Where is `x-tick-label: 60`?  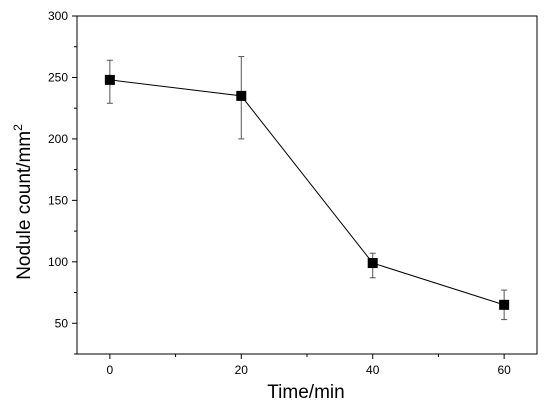
x-tick-label: 60 is located at coordinates (504, 370).